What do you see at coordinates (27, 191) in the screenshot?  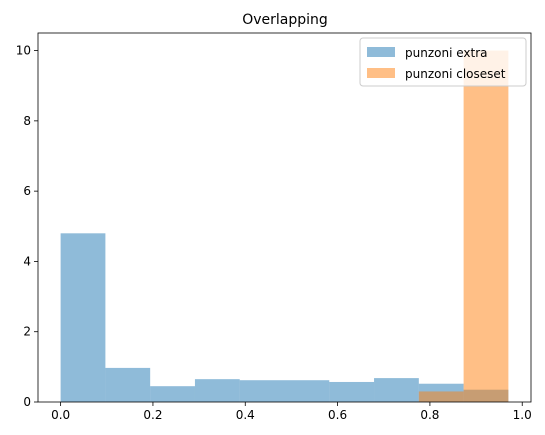 I see `y-tick-label: 6` at bounding box center [27, 191].